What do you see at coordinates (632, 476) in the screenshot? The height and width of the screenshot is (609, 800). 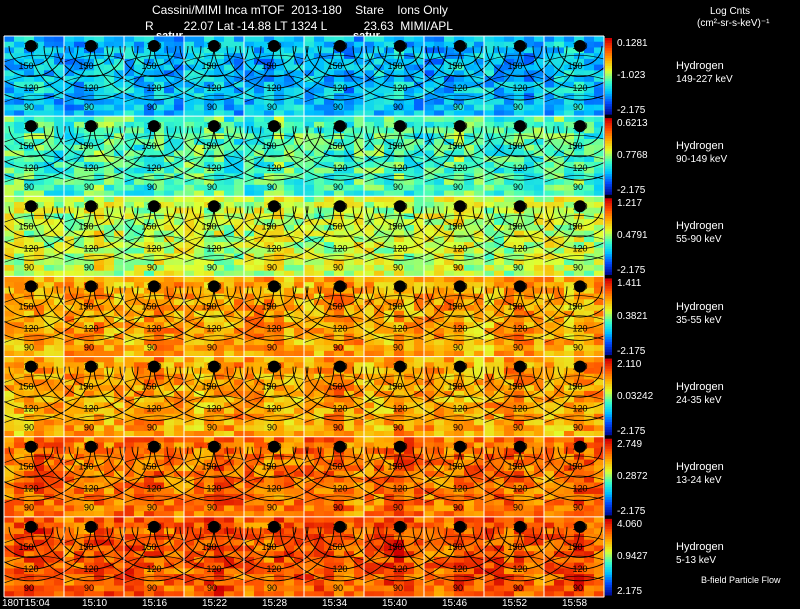 I see `colorbar-mid-value: 0.2872` at bounding box center [632, 476].